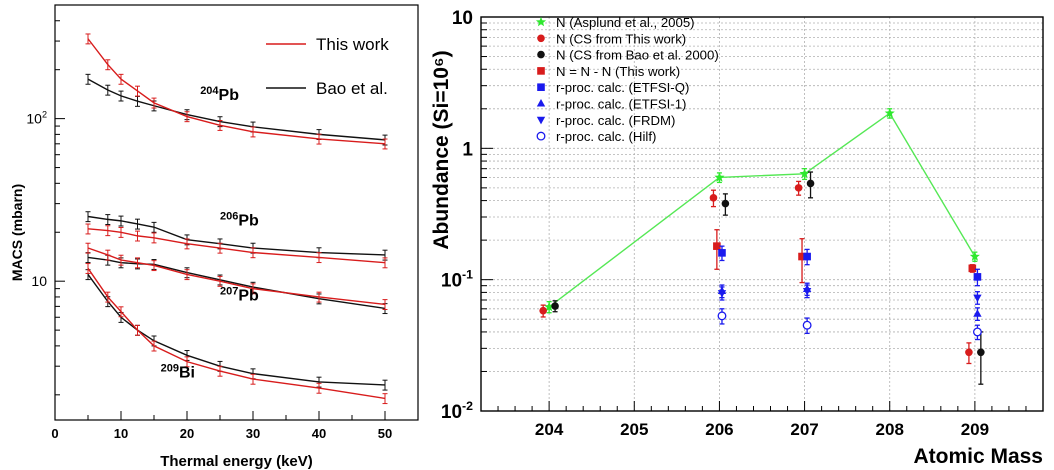 This screenshot has height=470, width=1054. What do you see at coordinates (319, 433) in the screenshot?
I see `x-tick-label: 40` at bounding box center [319, 433].